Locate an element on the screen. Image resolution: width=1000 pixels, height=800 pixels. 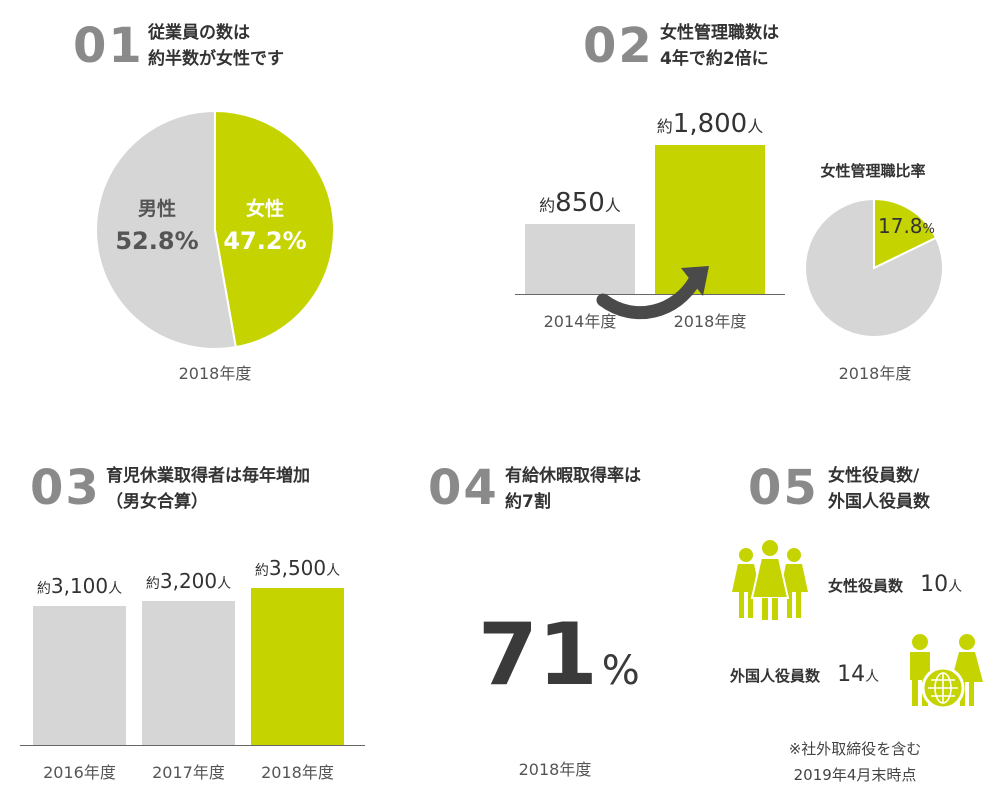
caption-04: 2018年度 is located at coordinates (555, 769).